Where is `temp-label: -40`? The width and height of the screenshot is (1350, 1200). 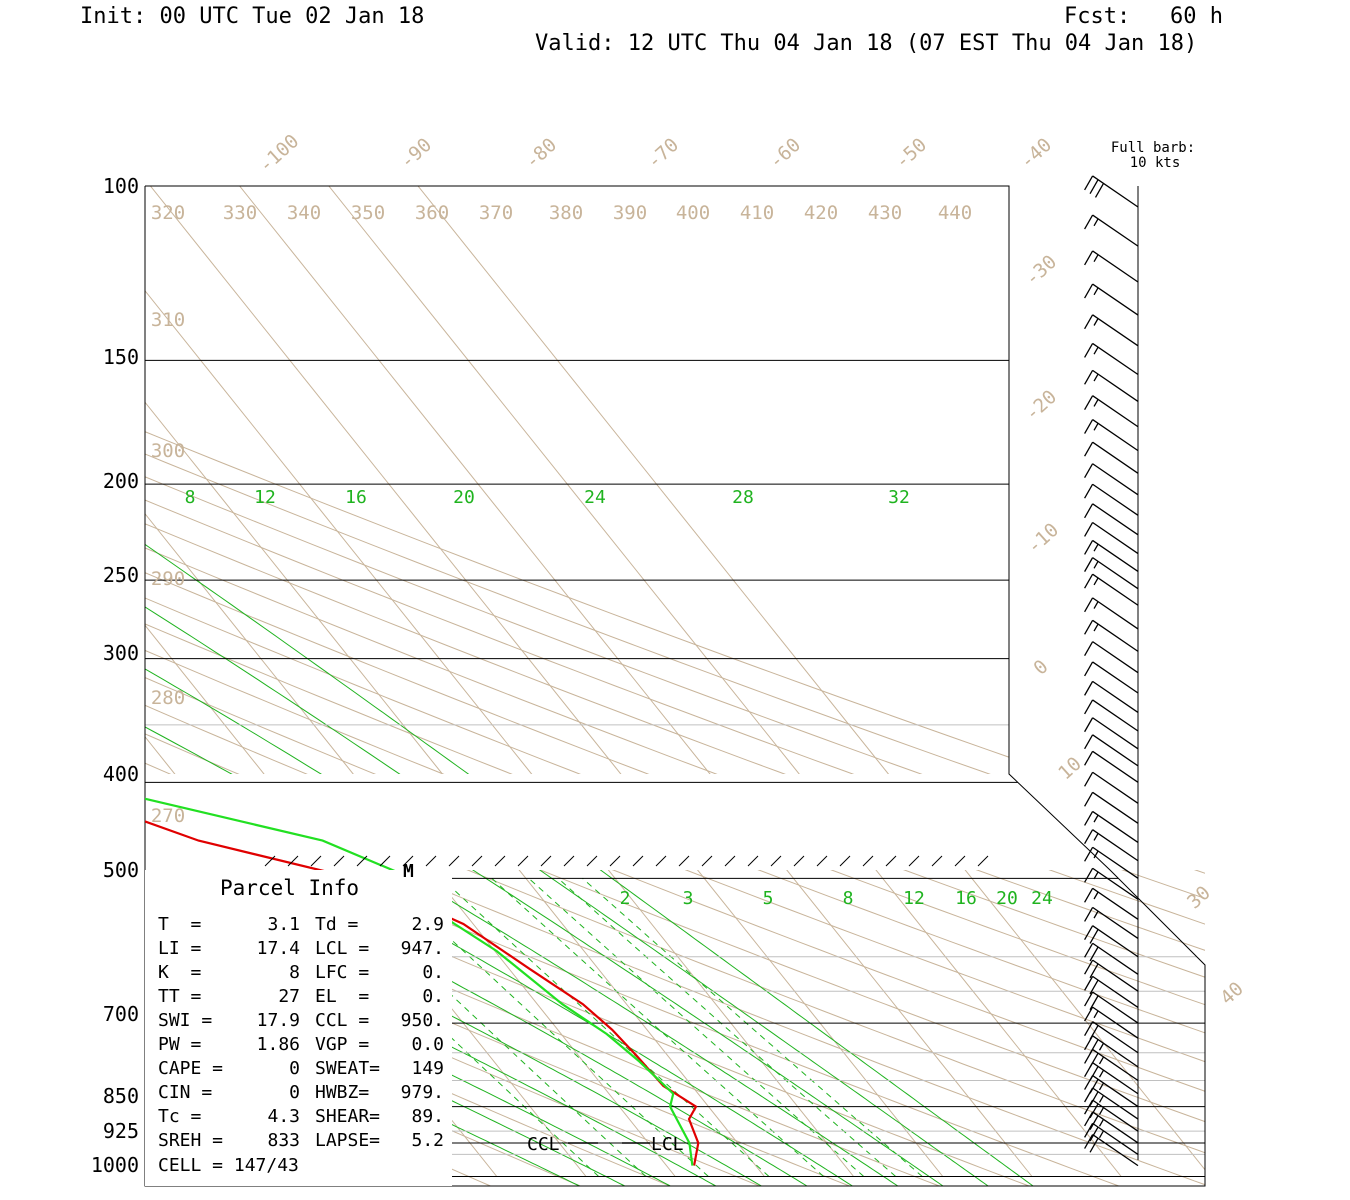 temp-label: -40 is located at coordinates (1036, 153).